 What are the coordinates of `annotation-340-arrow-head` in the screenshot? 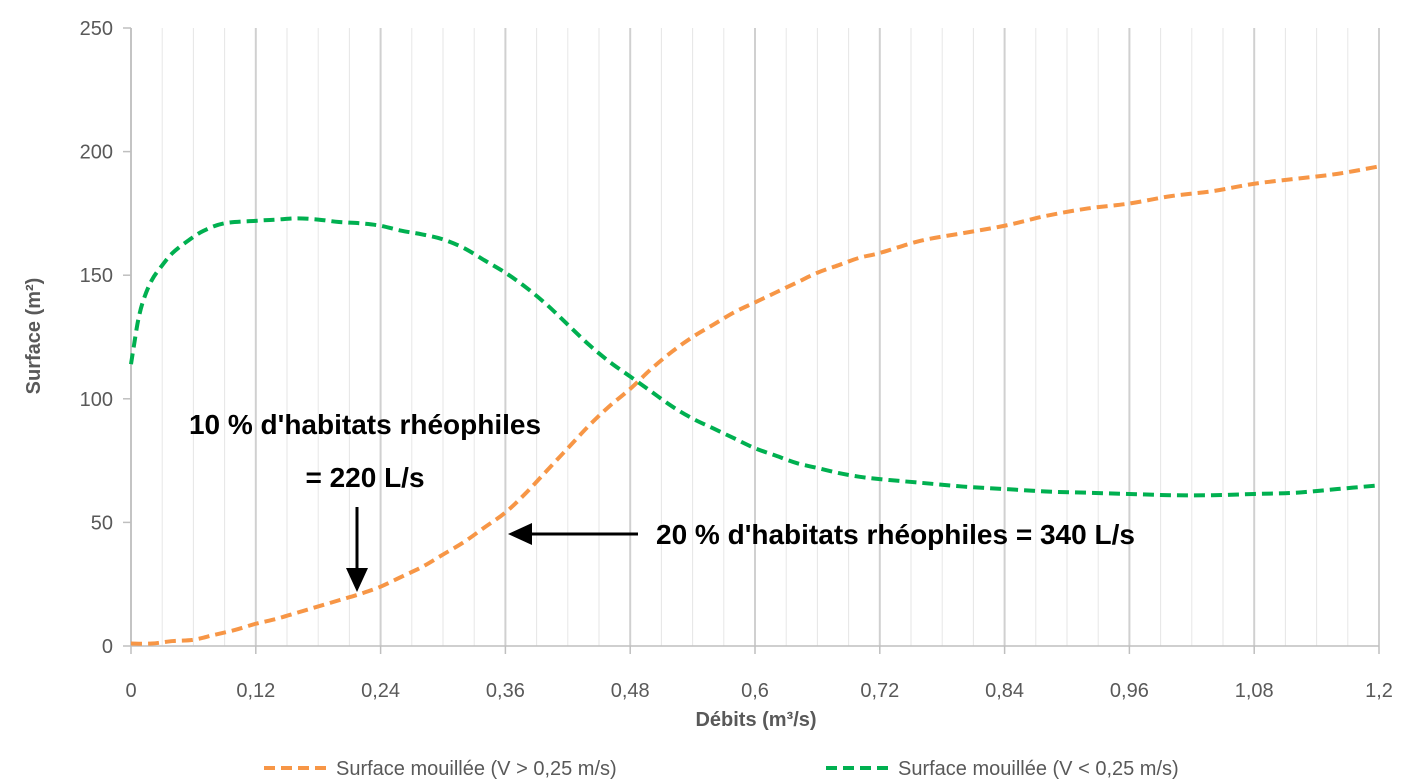 It's located at (520, 534).